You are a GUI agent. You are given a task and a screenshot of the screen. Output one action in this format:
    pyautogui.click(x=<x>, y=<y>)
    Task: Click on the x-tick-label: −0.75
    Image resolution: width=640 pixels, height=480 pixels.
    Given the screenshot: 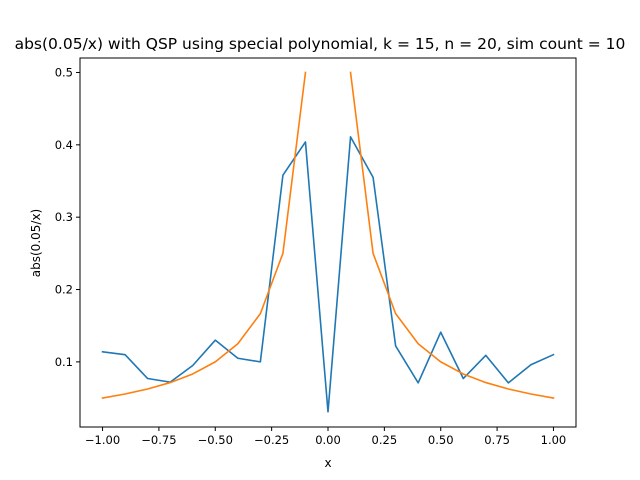 What is the action you would take?
    pyautogui.click(x=158, y=440)
    